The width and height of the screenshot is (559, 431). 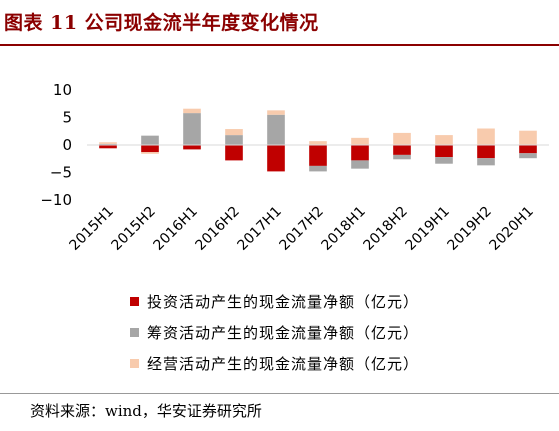 I want to click on legend-label-investing: 投资活动产生的现金流量净额（亿元）, so click(x=283, y=302).